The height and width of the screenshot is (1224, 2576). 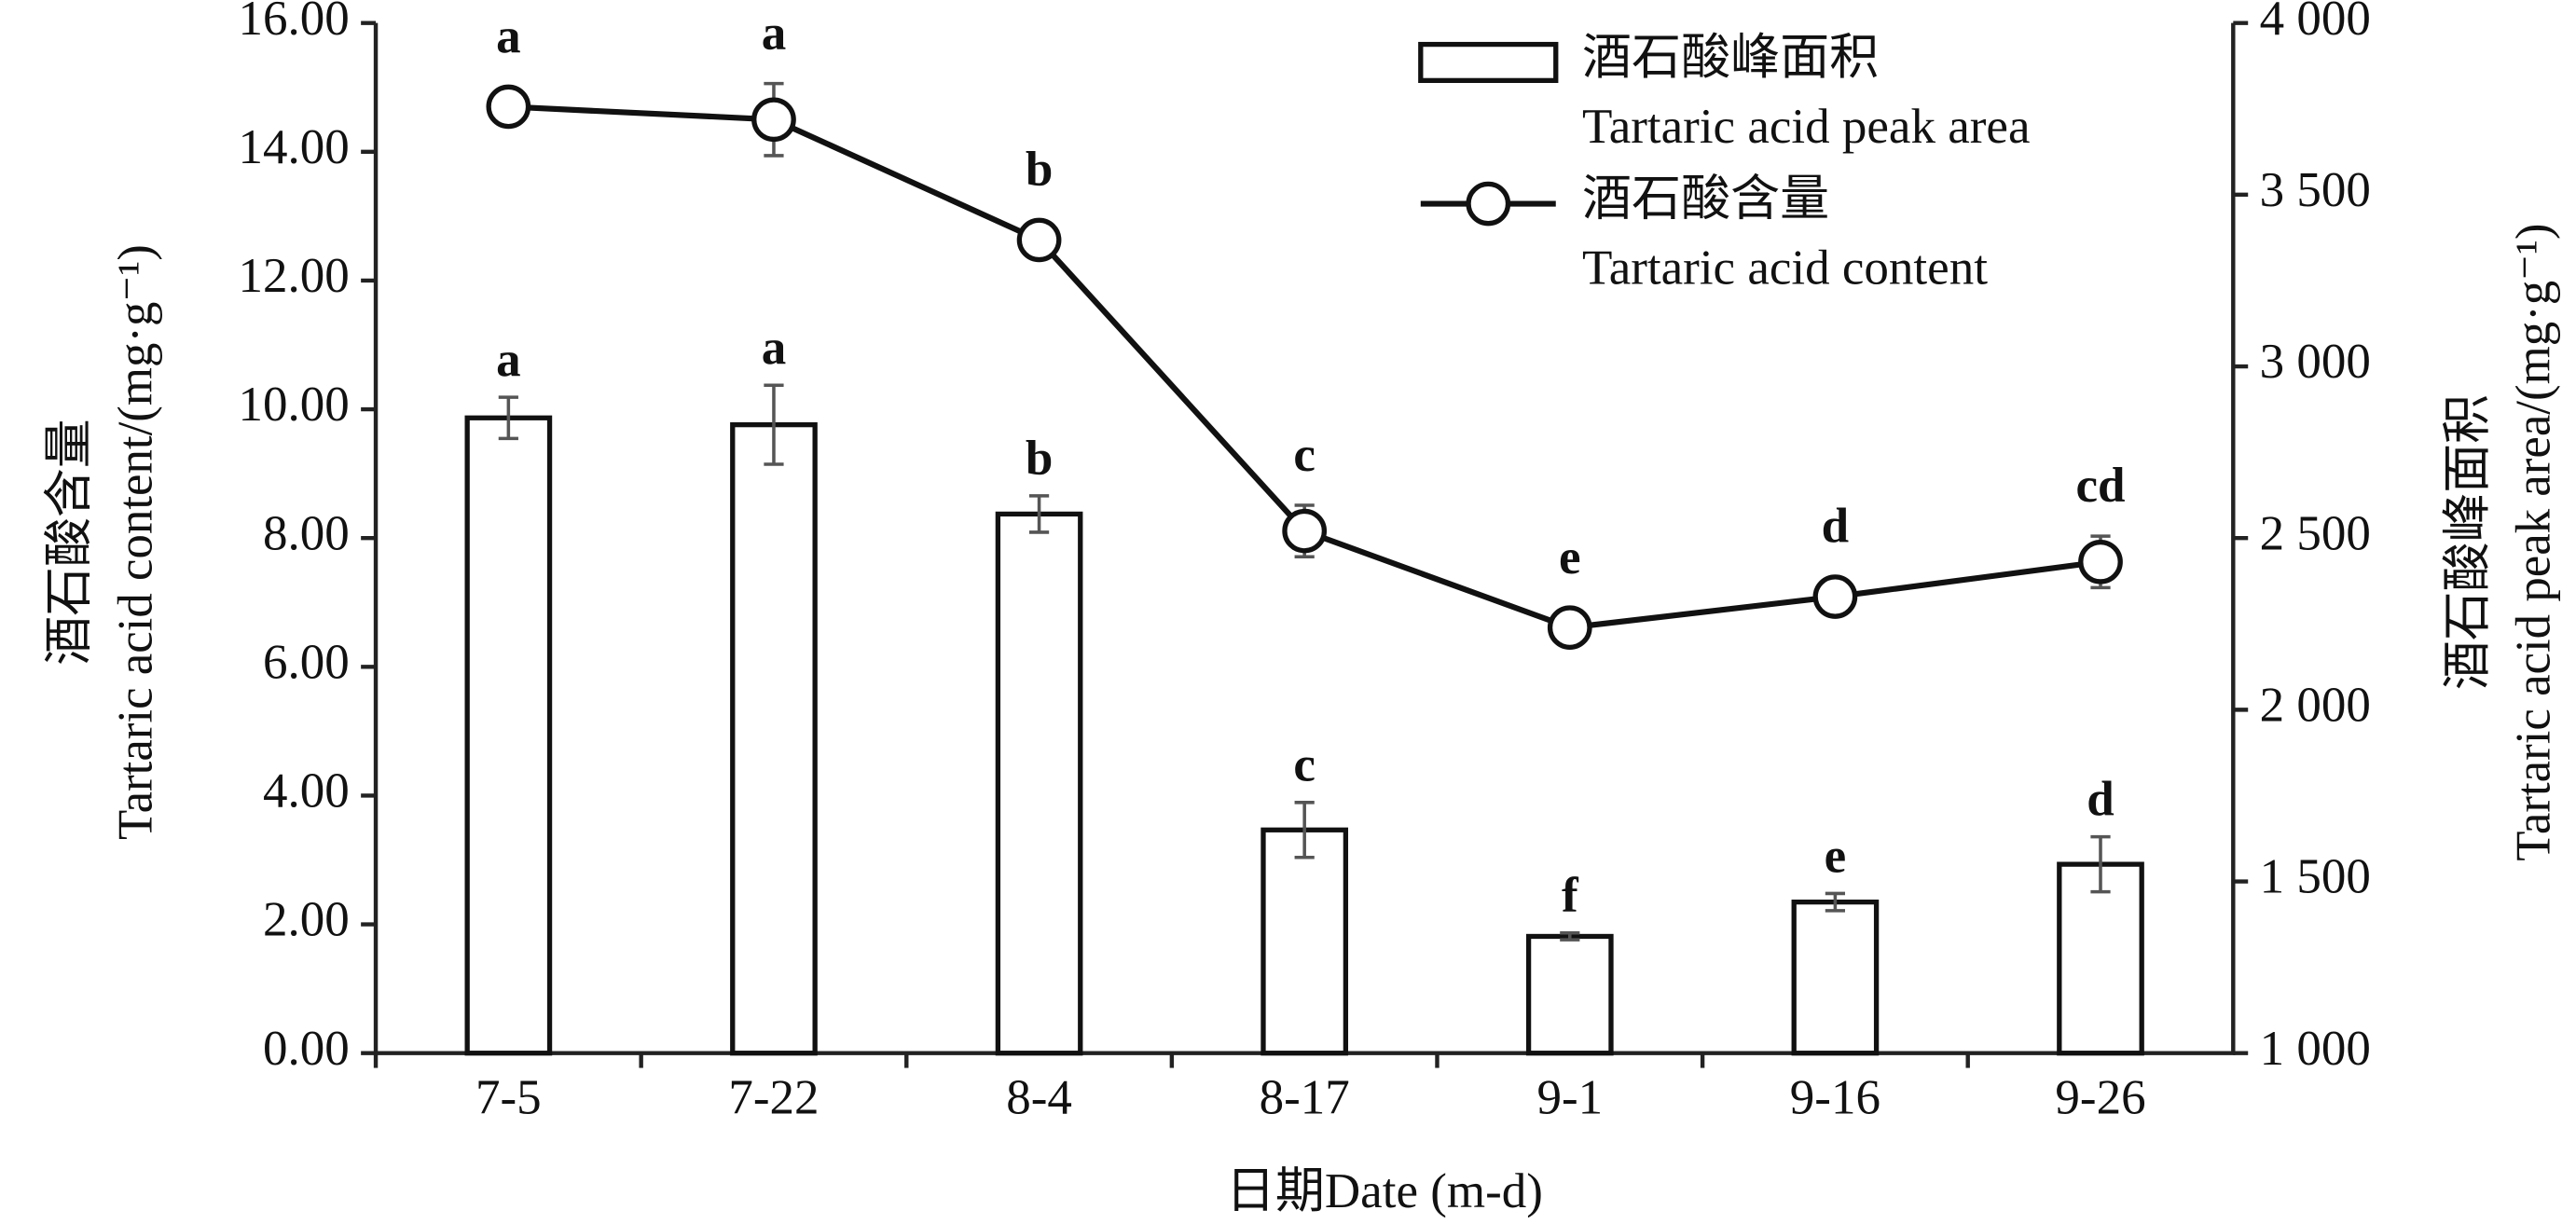 I want to click on y-axis-title: 酒石酸含量, so click(x=70, y=542).